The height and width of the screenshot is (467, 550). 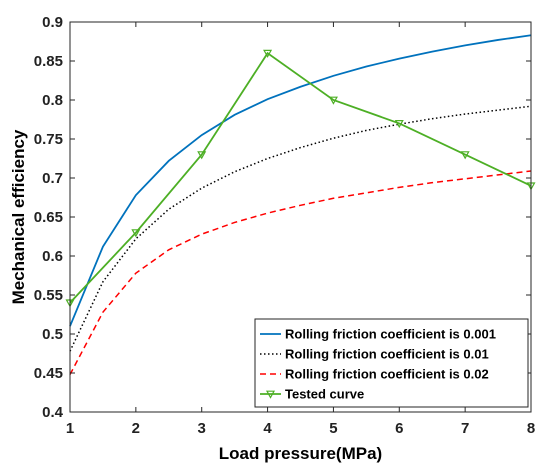 What do you see at coordinates (202, 428) in the screenshot?
I see `x-tick-label: 3` at bounding box center [202, 428].